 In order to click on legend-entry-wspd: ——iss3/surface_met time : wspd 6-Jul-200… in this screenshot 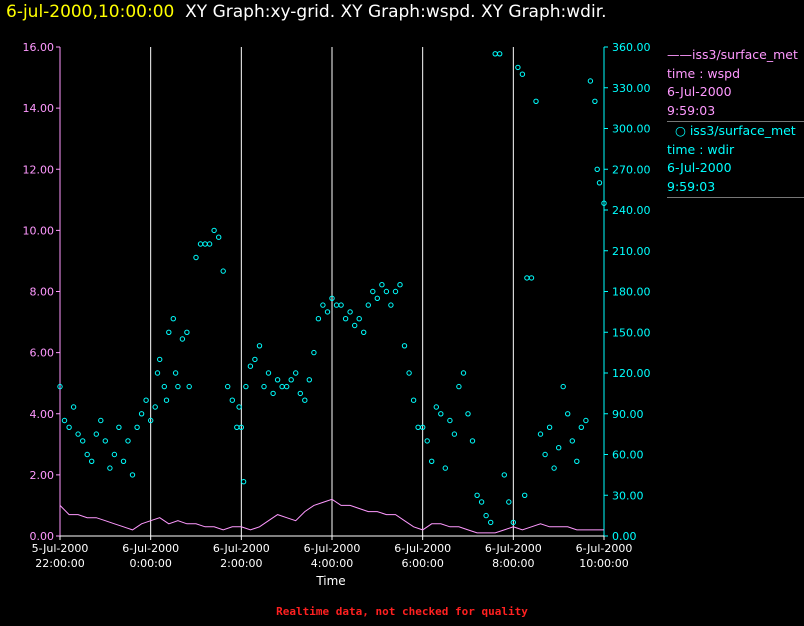, I will do `click(734, 84)`.